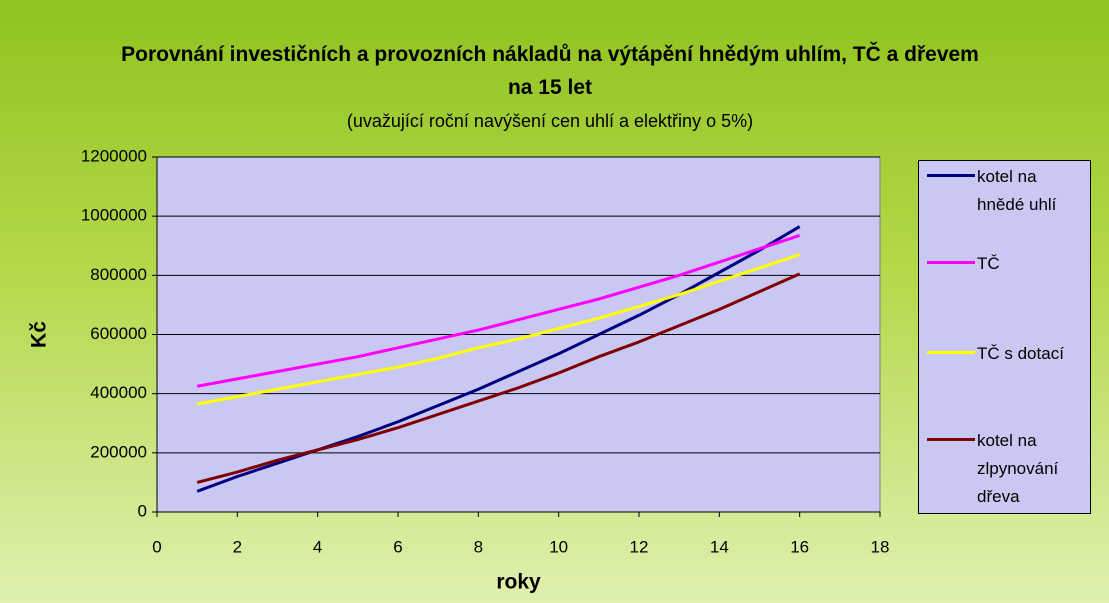 The width and height of the screenshot is (1109, 603). I want to click on y-tick-label: 200000, so click(118, 451).